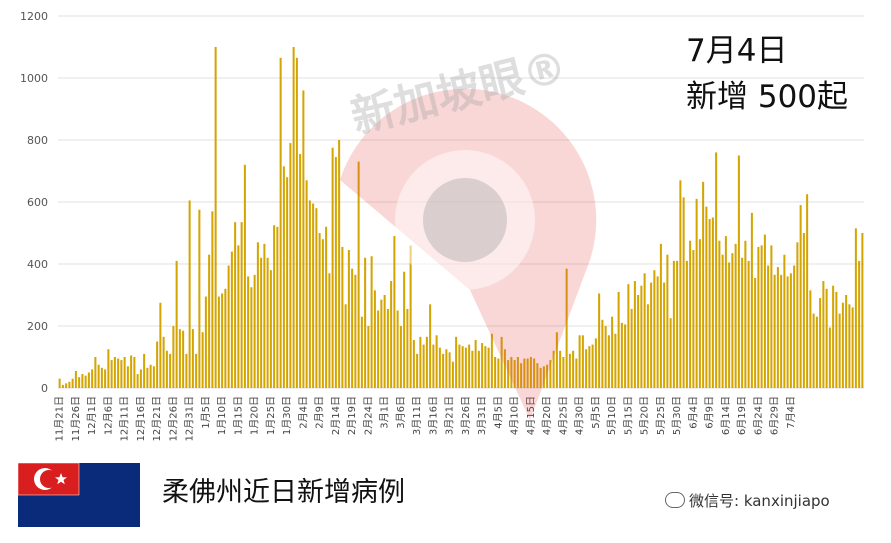 This screenshot has width=891, height=543. What do you see at coordinates (141, 418) in the screenshot?
I see `x-tick-label: 12月16日` at bounding box center [141, 418].